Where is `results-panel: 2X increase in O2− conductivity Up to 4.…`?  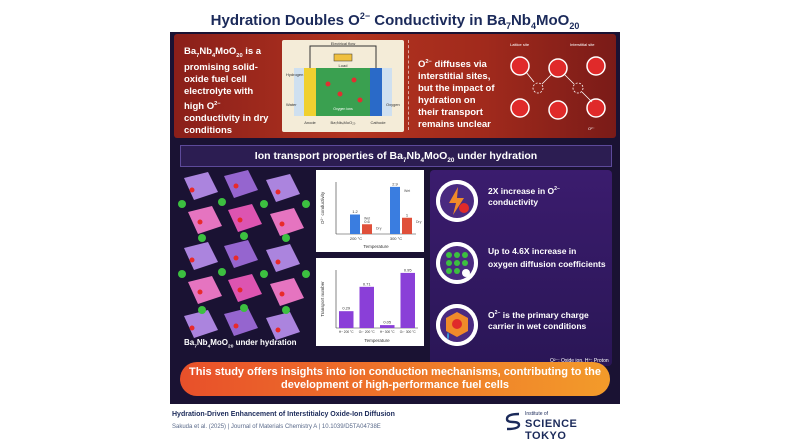
results-panel: 2X increase in O2− conductivity Up to 4.… is located at coordinates (521, 268).